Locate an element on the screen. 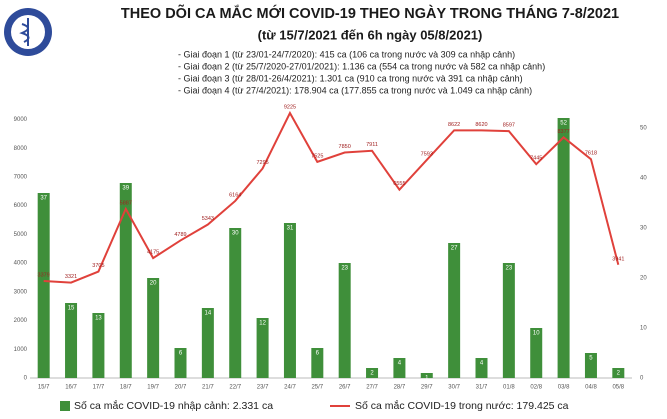  y-tick-label: 5000 is located at coordinates (21, 235).